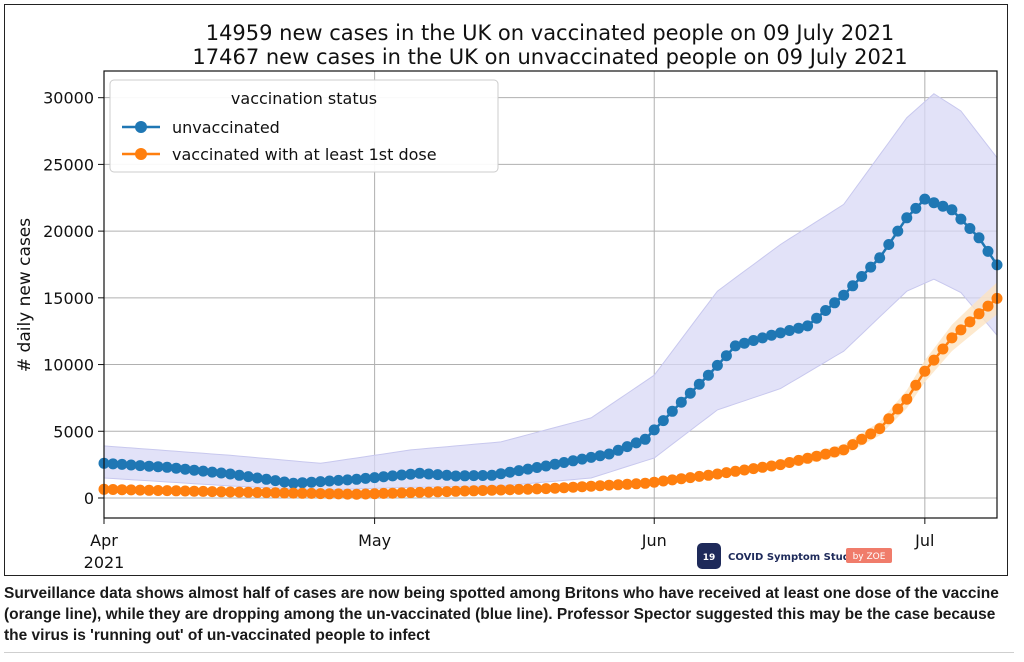  What do you see at coordinates (25, 295) in the screenshot?
I see `y-axis-label: # daily new cases` at bounding box center [25, 295].